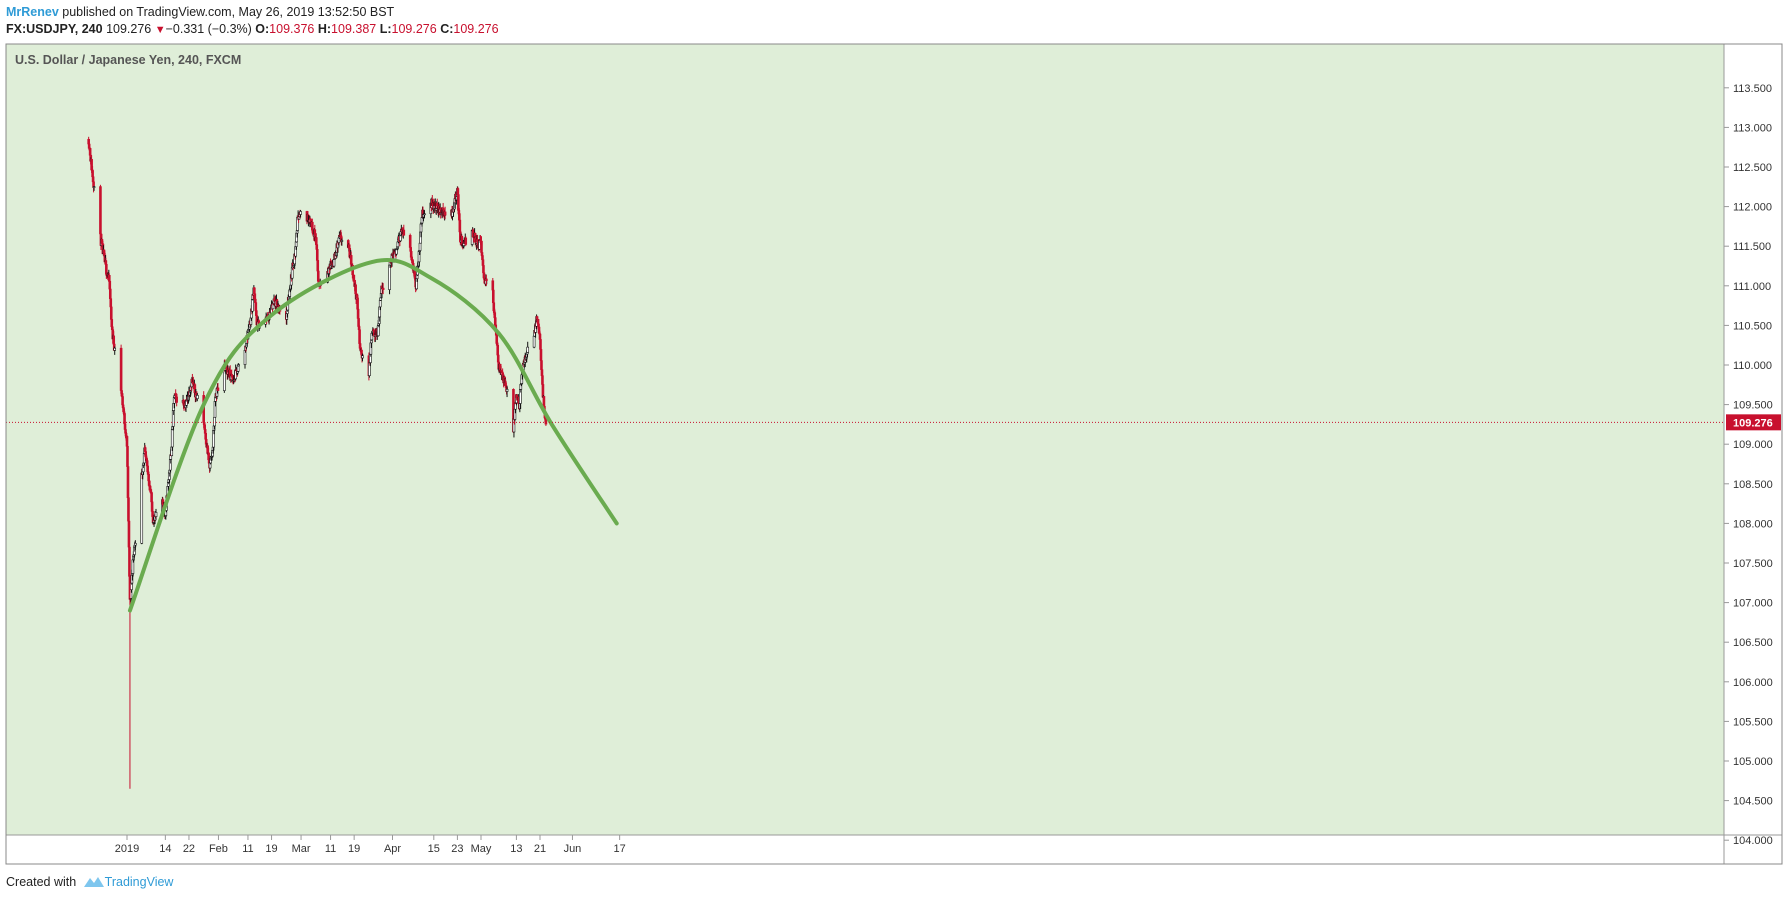  Describe the element at coordinates (324, 29) in the screenshot. I see `high-label: H:` at that location.